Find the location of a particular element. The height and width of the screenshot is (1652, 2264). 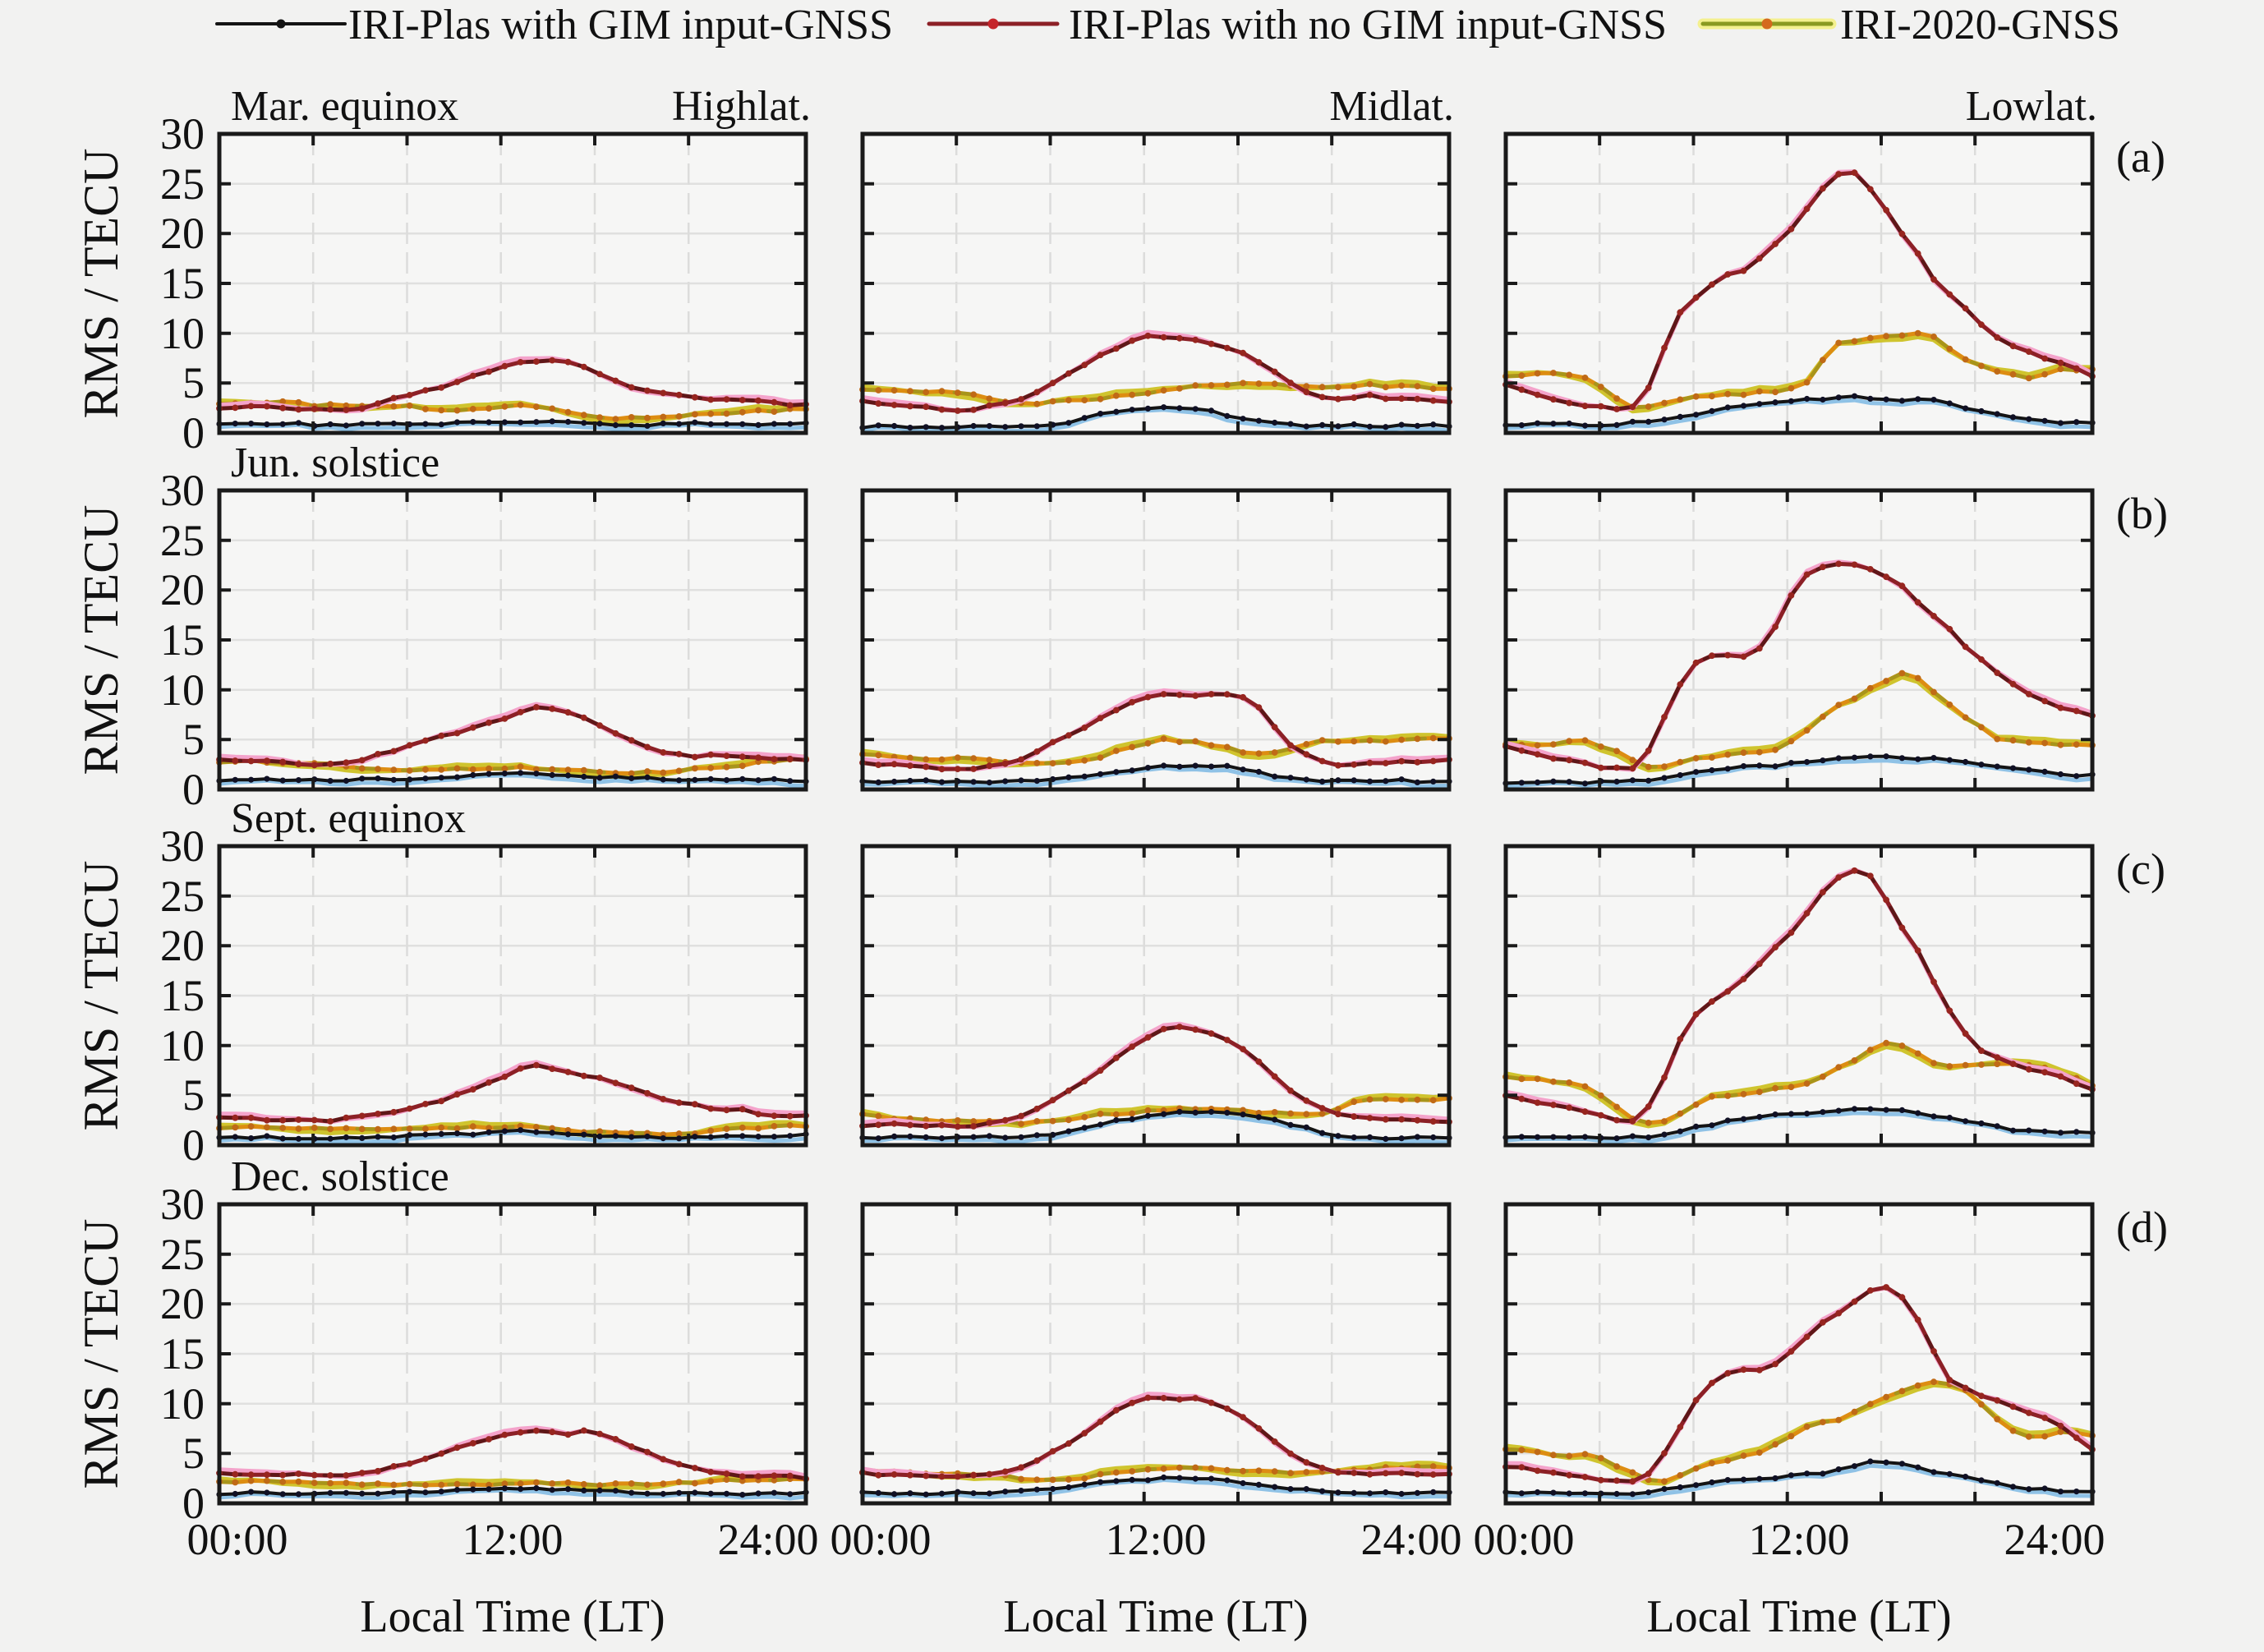

svg-text: (b) is located at coordinates (2142, 513).